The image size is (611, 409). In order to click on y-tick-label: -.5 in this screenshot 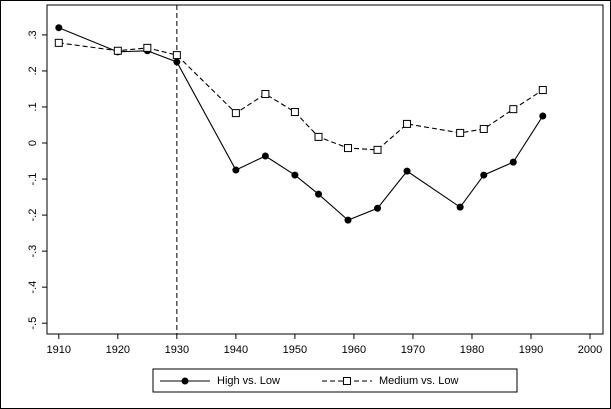, I will do `click(33, 323)`.